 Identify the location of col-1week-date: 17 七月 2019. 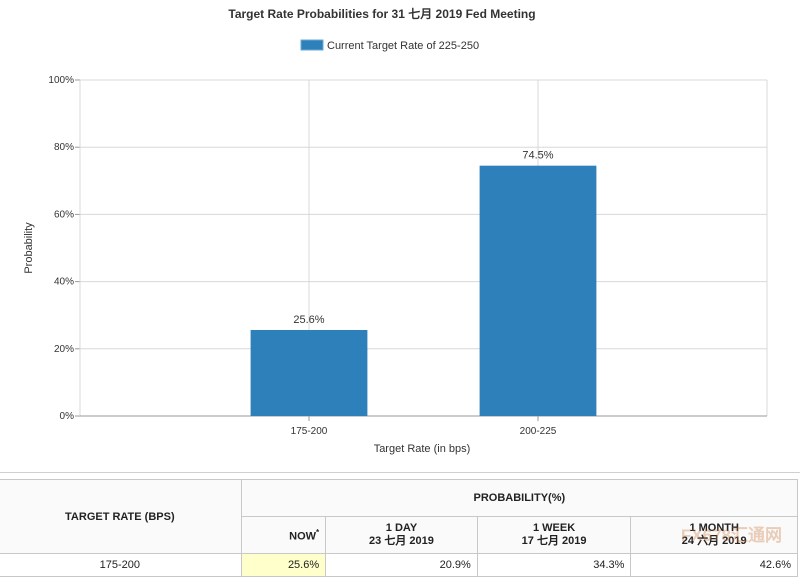
(554, 541).